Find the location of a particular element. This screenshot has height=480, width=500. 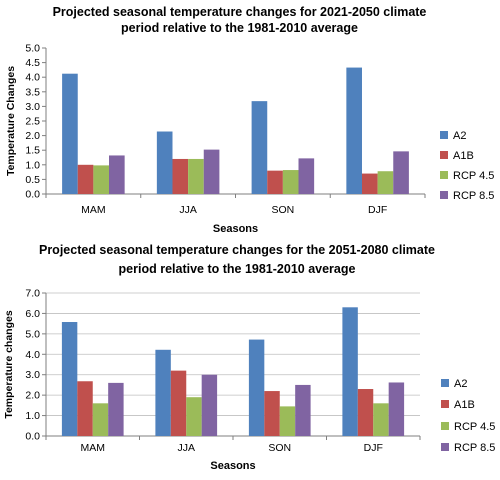

y-tick-label: 6.0 is located at coordinates (32, 314).